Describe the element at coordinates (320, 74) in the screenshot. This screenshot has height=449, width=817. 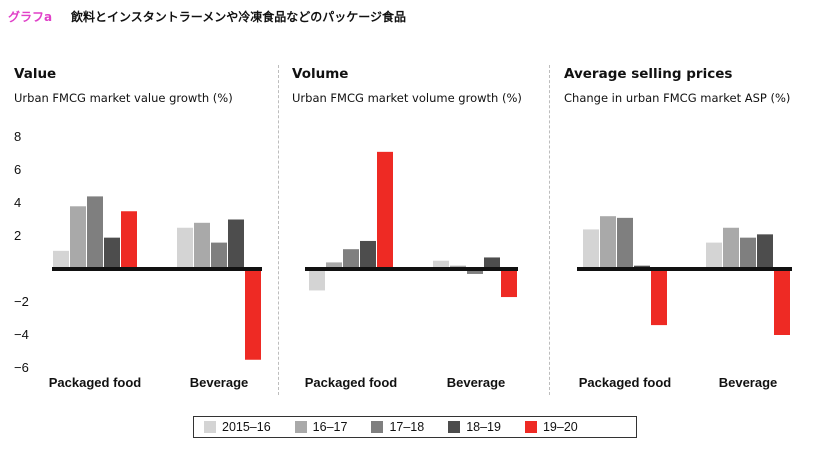
I see `panel-volume-title: Volume` at that location.